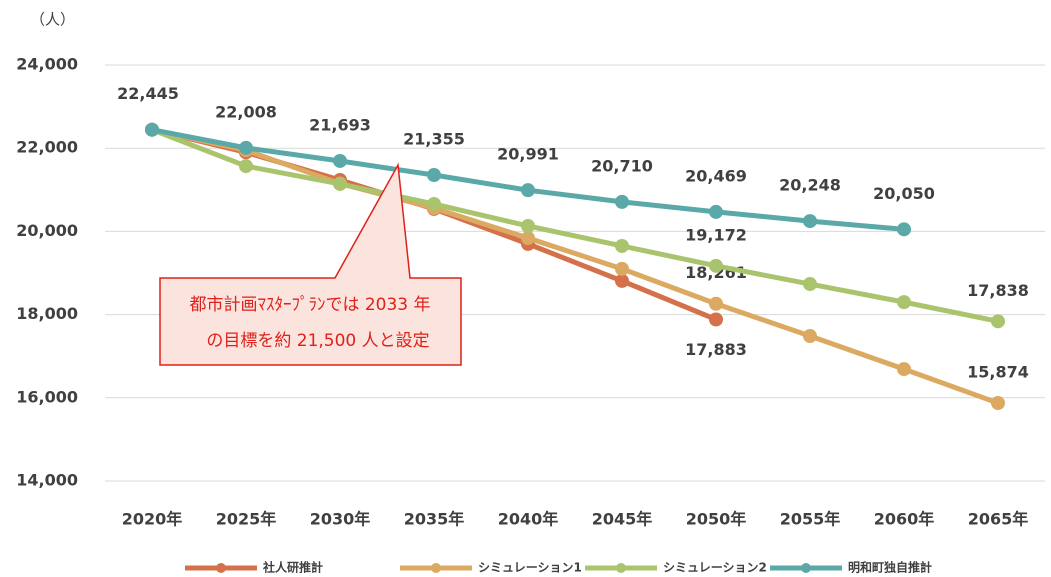  What do you see at coordinates (292, 567) in the screenshot?
I see `legend-label: 社人研推計` at bounding box center [292, 567].